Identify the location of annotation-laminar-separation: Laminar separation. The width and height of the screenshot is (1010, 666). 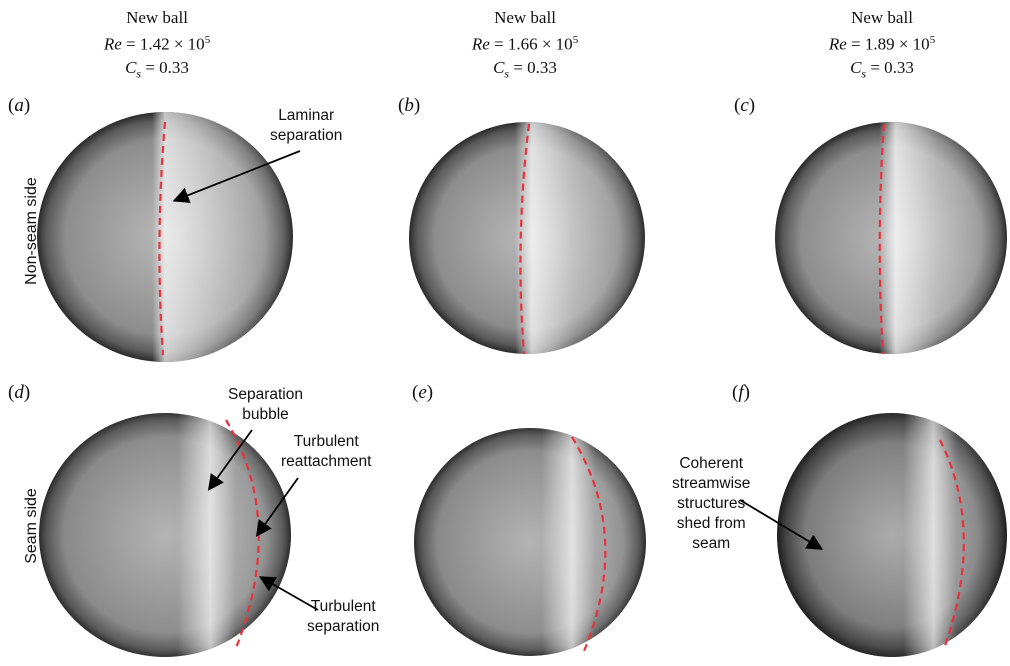
(306, 125).